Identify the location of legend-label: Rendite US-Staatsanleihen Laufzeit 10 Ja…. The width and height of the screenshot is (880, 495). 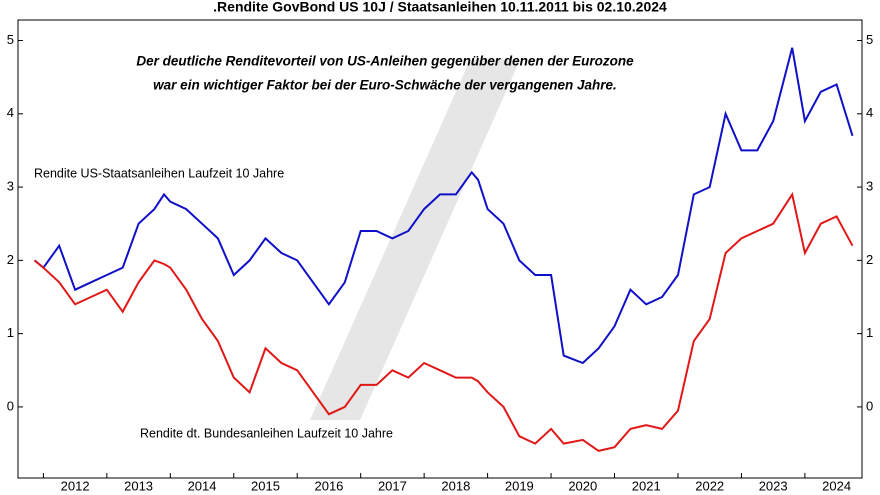
(159, 173).